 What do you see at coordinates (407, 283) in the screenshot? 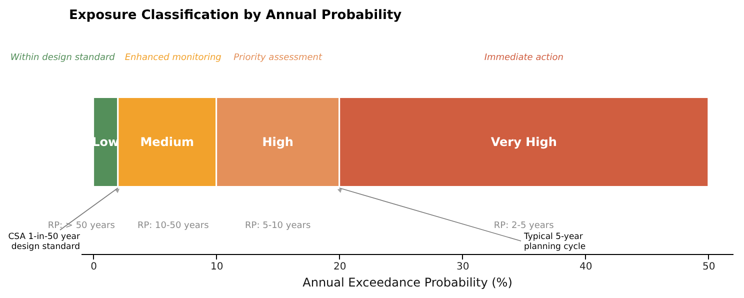
I see `x-axis-title: Annual Exceedance Probability (%)` at bounding box center [407, 283].